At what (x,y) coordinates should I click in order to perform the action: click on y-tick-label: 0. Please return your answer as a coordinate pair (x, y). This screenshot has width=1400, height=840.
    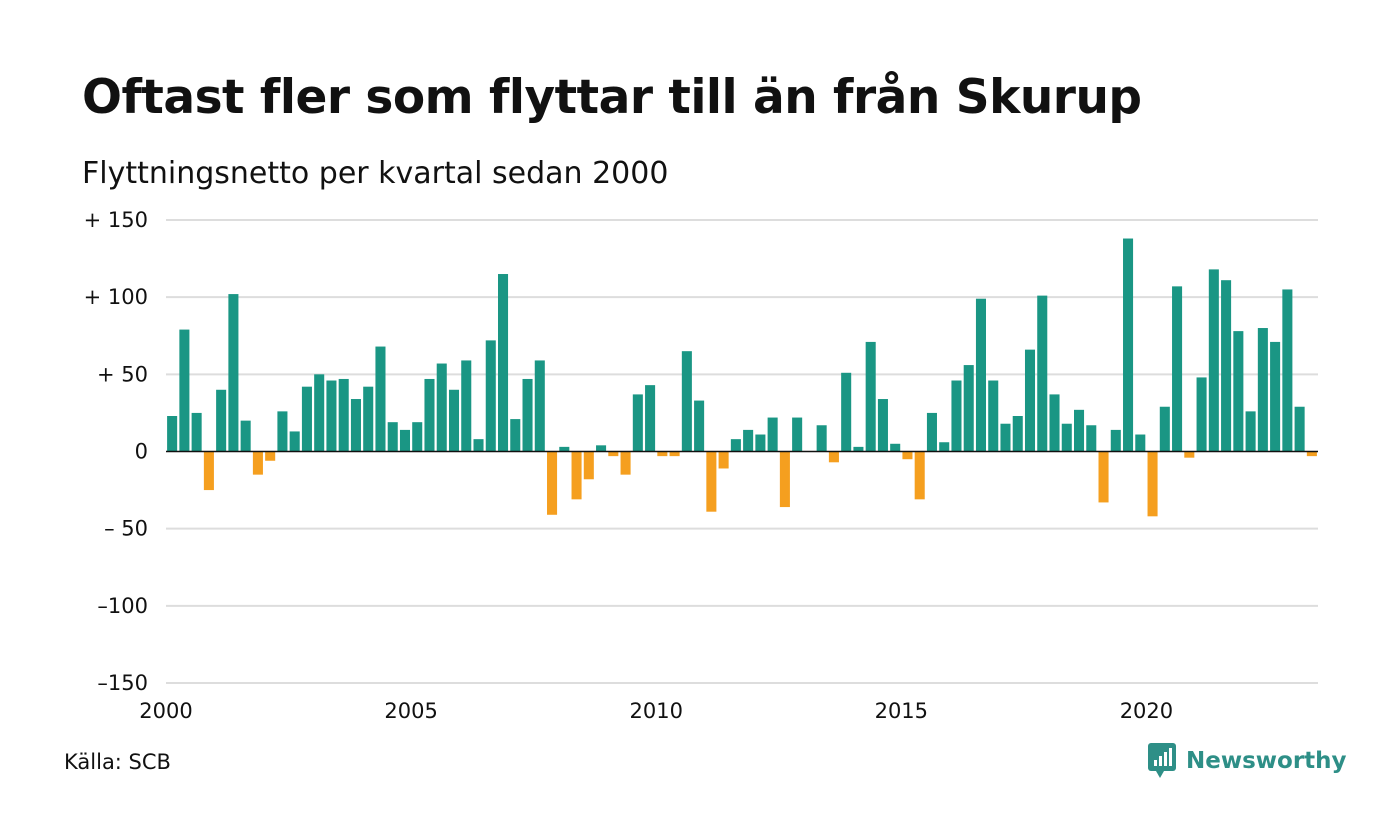
    Looking at the image, I should click on (141, 452).